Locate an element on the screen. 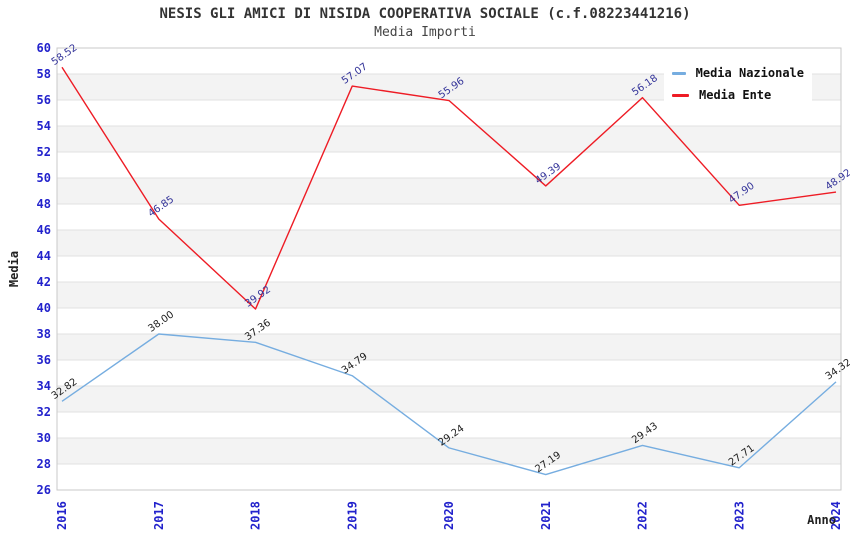 This screenshot has width=850, height=550. y-tick-label: 40 is located at coordinates (44, 308).